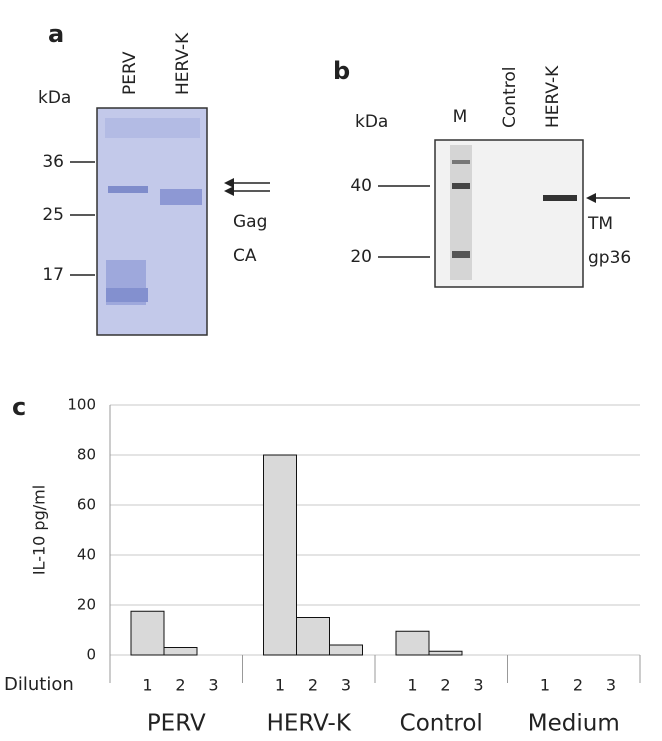 The height and width of the screenshot is (741, 662). What do you see at coordinates (600, 224) in the screenshot?
I see `annotation: TM` at bounding box center [600, 224].